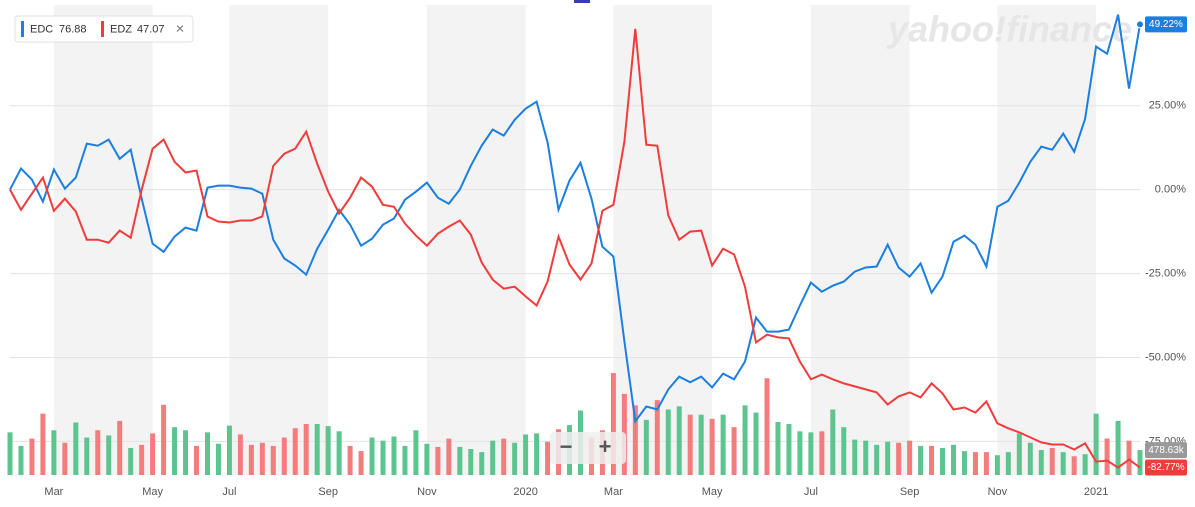  Describe the element at coordinates (1009, 29) in the screenshot. I see `watermark: yahoo!finance` at that location.